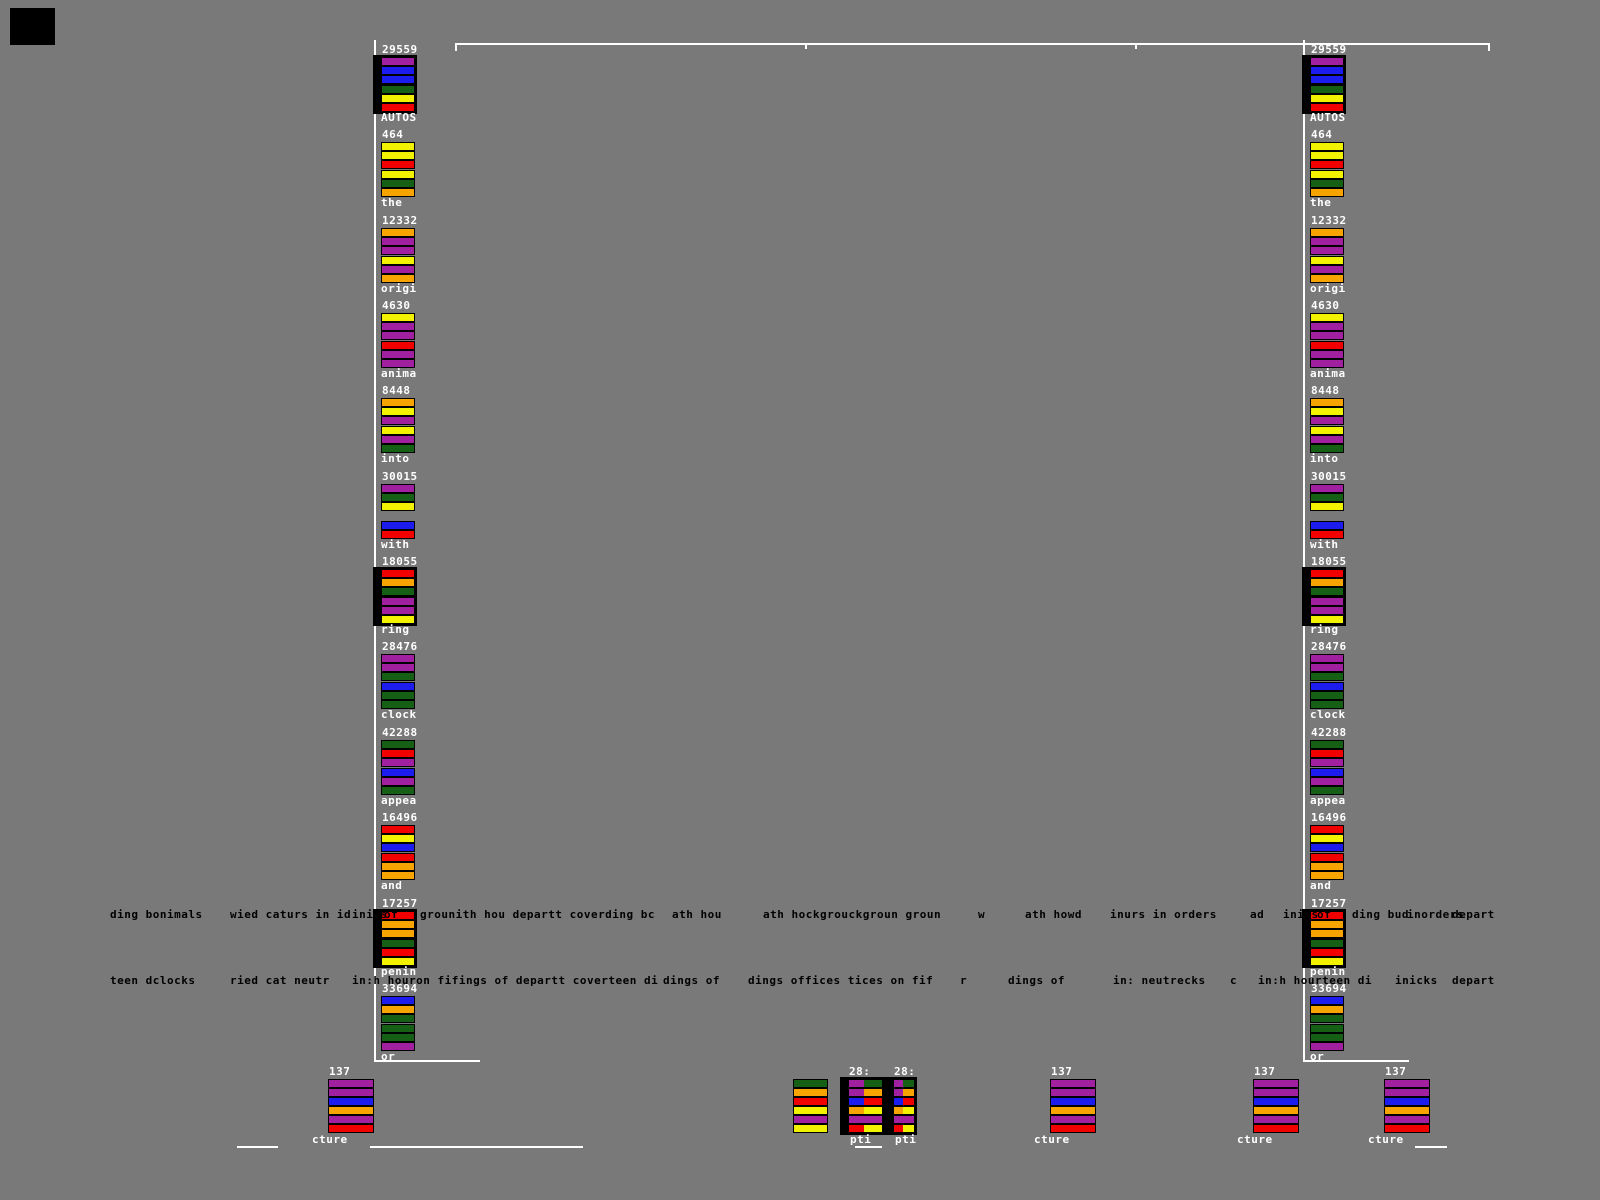  What do you see at coordinates (400, 476) in the screenshot?
I see `stack-value: 30015` at bounding box center [400, 476].